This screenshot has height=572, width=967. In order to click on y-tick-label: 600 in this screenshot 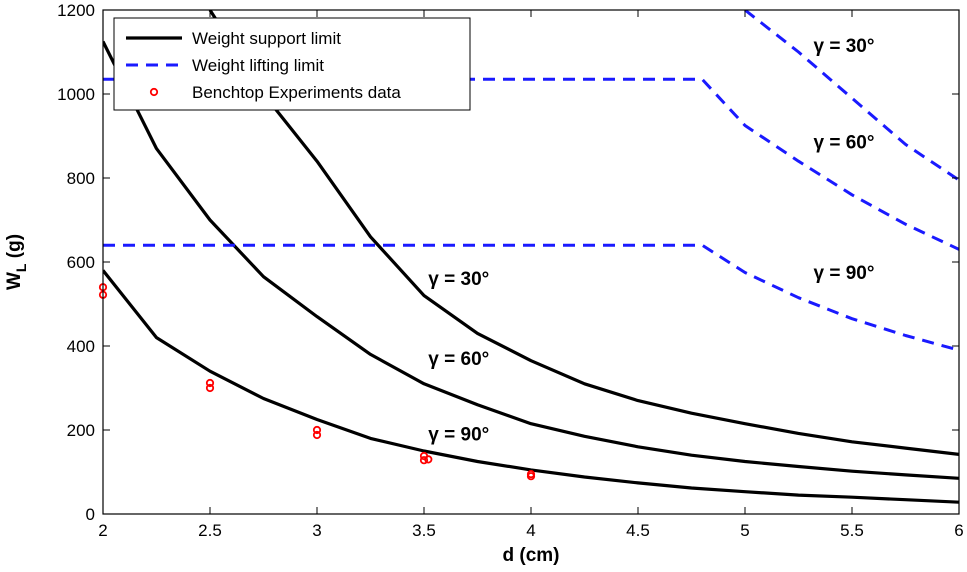, I will do `click(81, 262)`.